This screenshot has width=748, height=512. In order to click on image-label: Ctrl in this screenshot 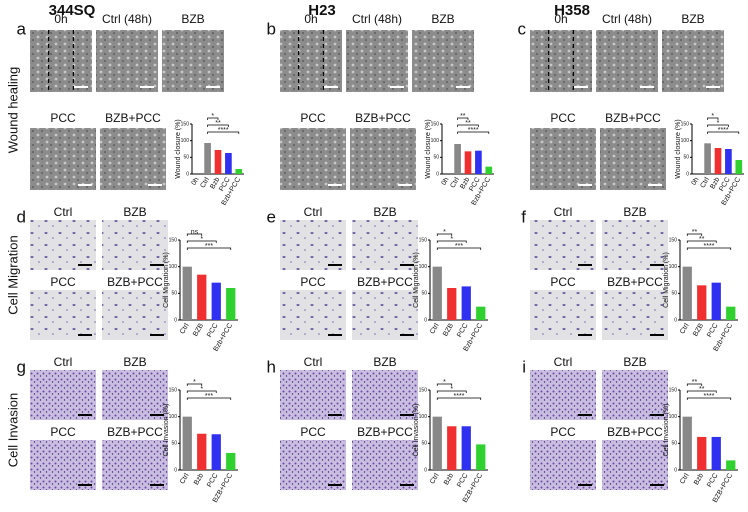, I will do `click(313, 212)`.